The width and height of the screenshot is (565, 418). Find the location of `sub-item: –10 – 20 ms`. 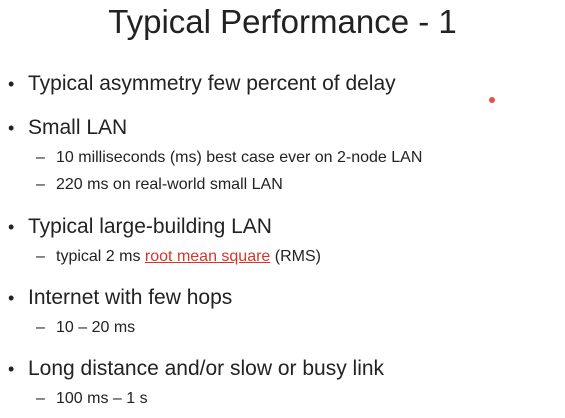

sub-item: –10 – 20 ms is located at coordinates (85, 328).